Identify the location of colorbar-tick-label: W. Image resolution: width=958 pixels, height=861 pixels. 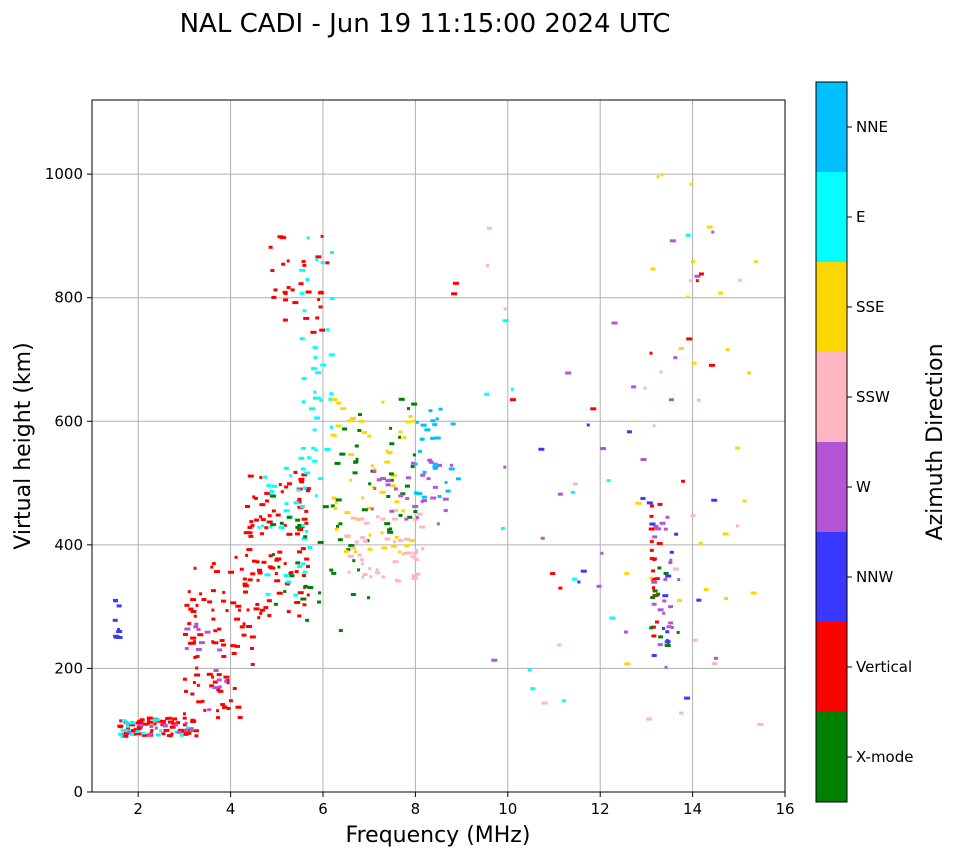
(863, 487).